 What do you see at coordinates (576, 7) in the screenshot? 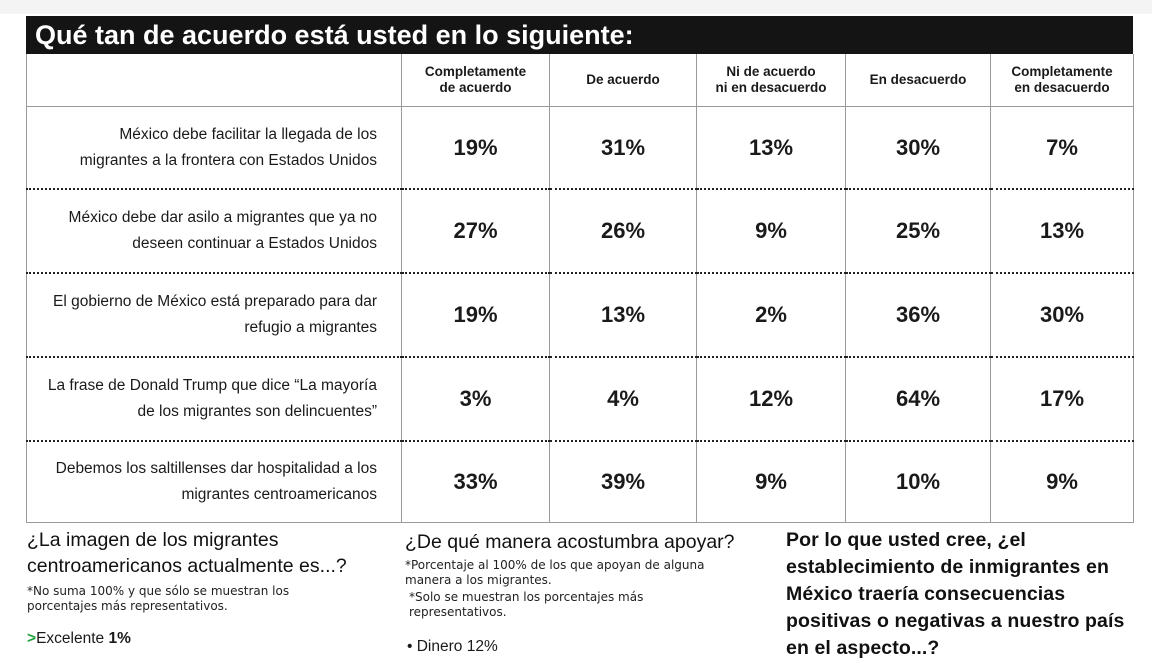
I see `top-strip` at bounding box center [576, 7].